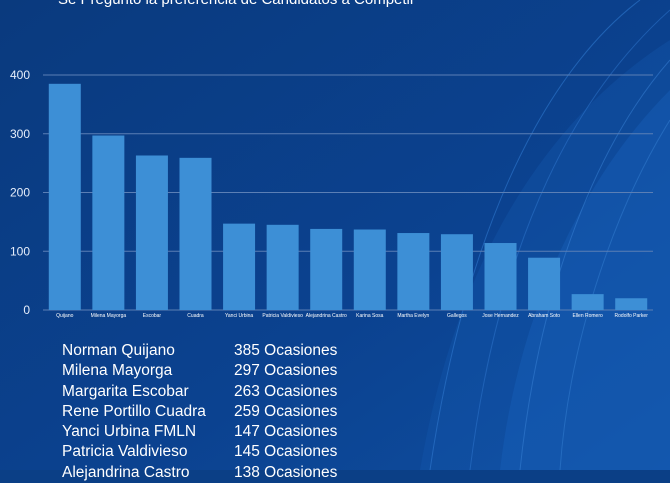 This screenshot has width=670, height=483. Describe the element at coordinates (286, 371) in the screenshot. I see `candidate-count: 297 Ocasiones` at that location.